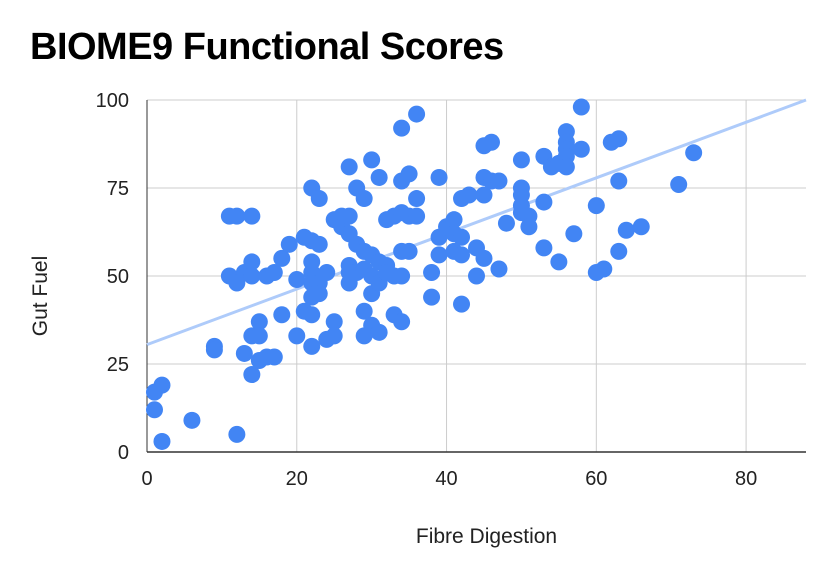 The image size is (836, 578). I want to click on x-tick-label: 20, so click(297, 479).